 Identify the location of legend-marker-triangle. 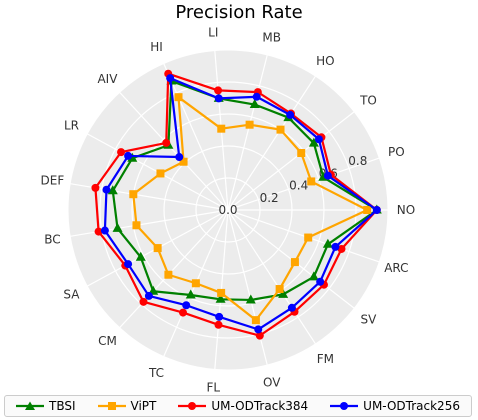
(30, 405).